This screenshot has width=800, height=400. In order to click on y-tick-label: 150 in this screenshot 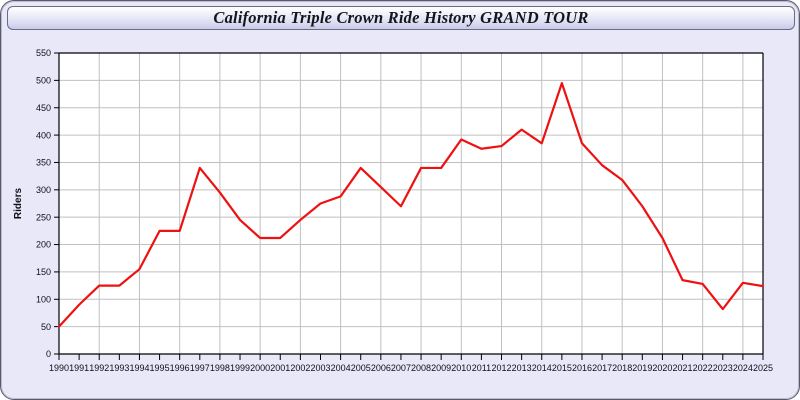, I will do `click(43, 272)`.